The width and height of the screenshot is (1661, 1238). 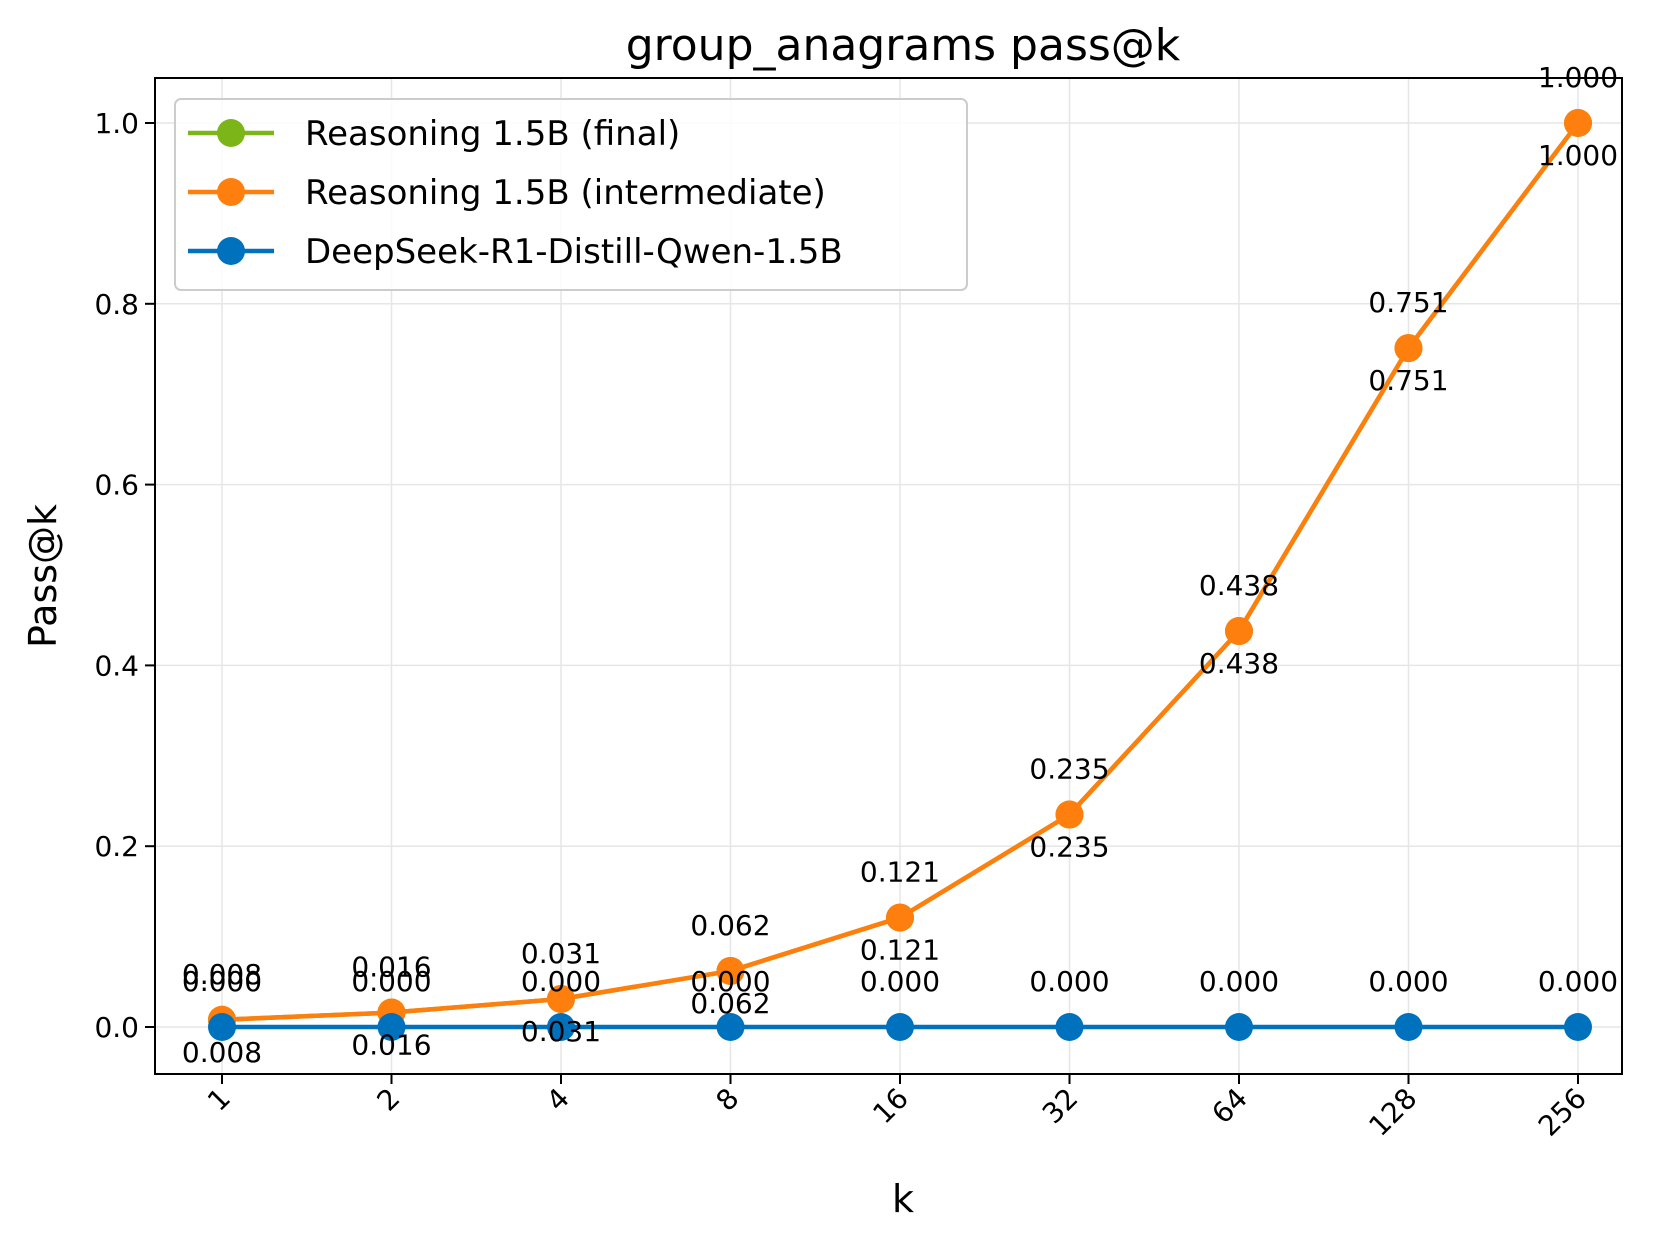 I want to click on x-axis: 1 2 4 8 16 32 64 128 256, so click(x=897, y=1108).